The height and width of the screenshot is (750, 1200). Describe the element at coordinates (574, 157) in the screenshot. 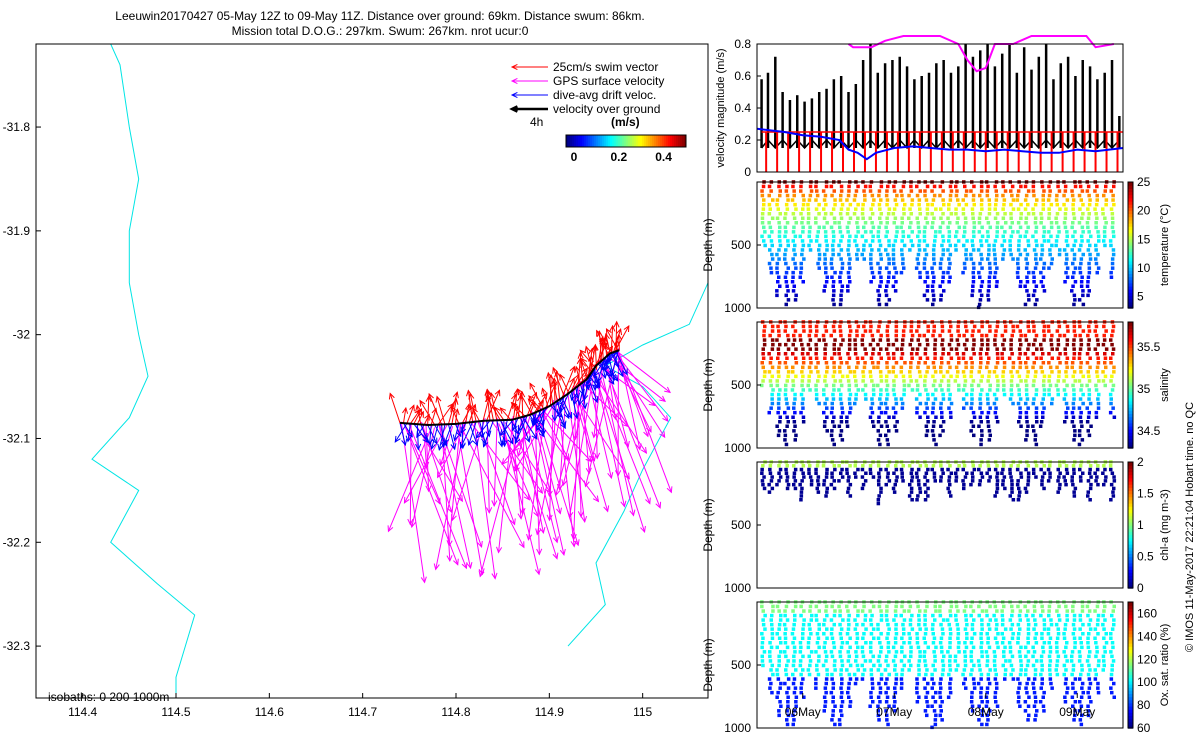

I see `speed-colorbar-tick: 0` at that location.